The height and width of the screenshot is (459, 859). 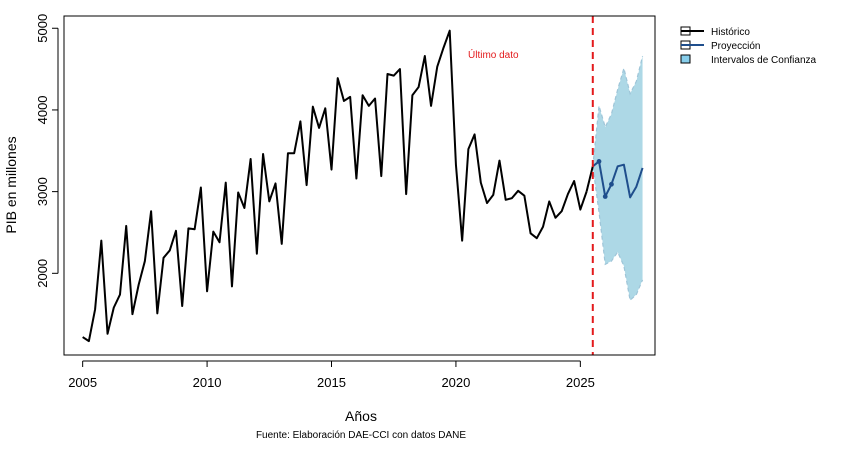 What do you see at coordinates (11, 184) in the screenshot?
I see `y-axis-title: PIB en millones` at bounding box center [11, 184].